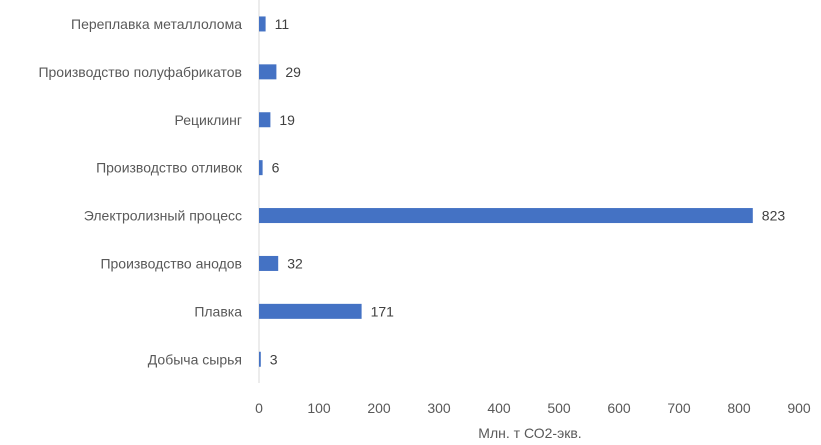 The height and width of the screenshot is (445, 821). I want to click on data-label: 823, so click(774, 216).